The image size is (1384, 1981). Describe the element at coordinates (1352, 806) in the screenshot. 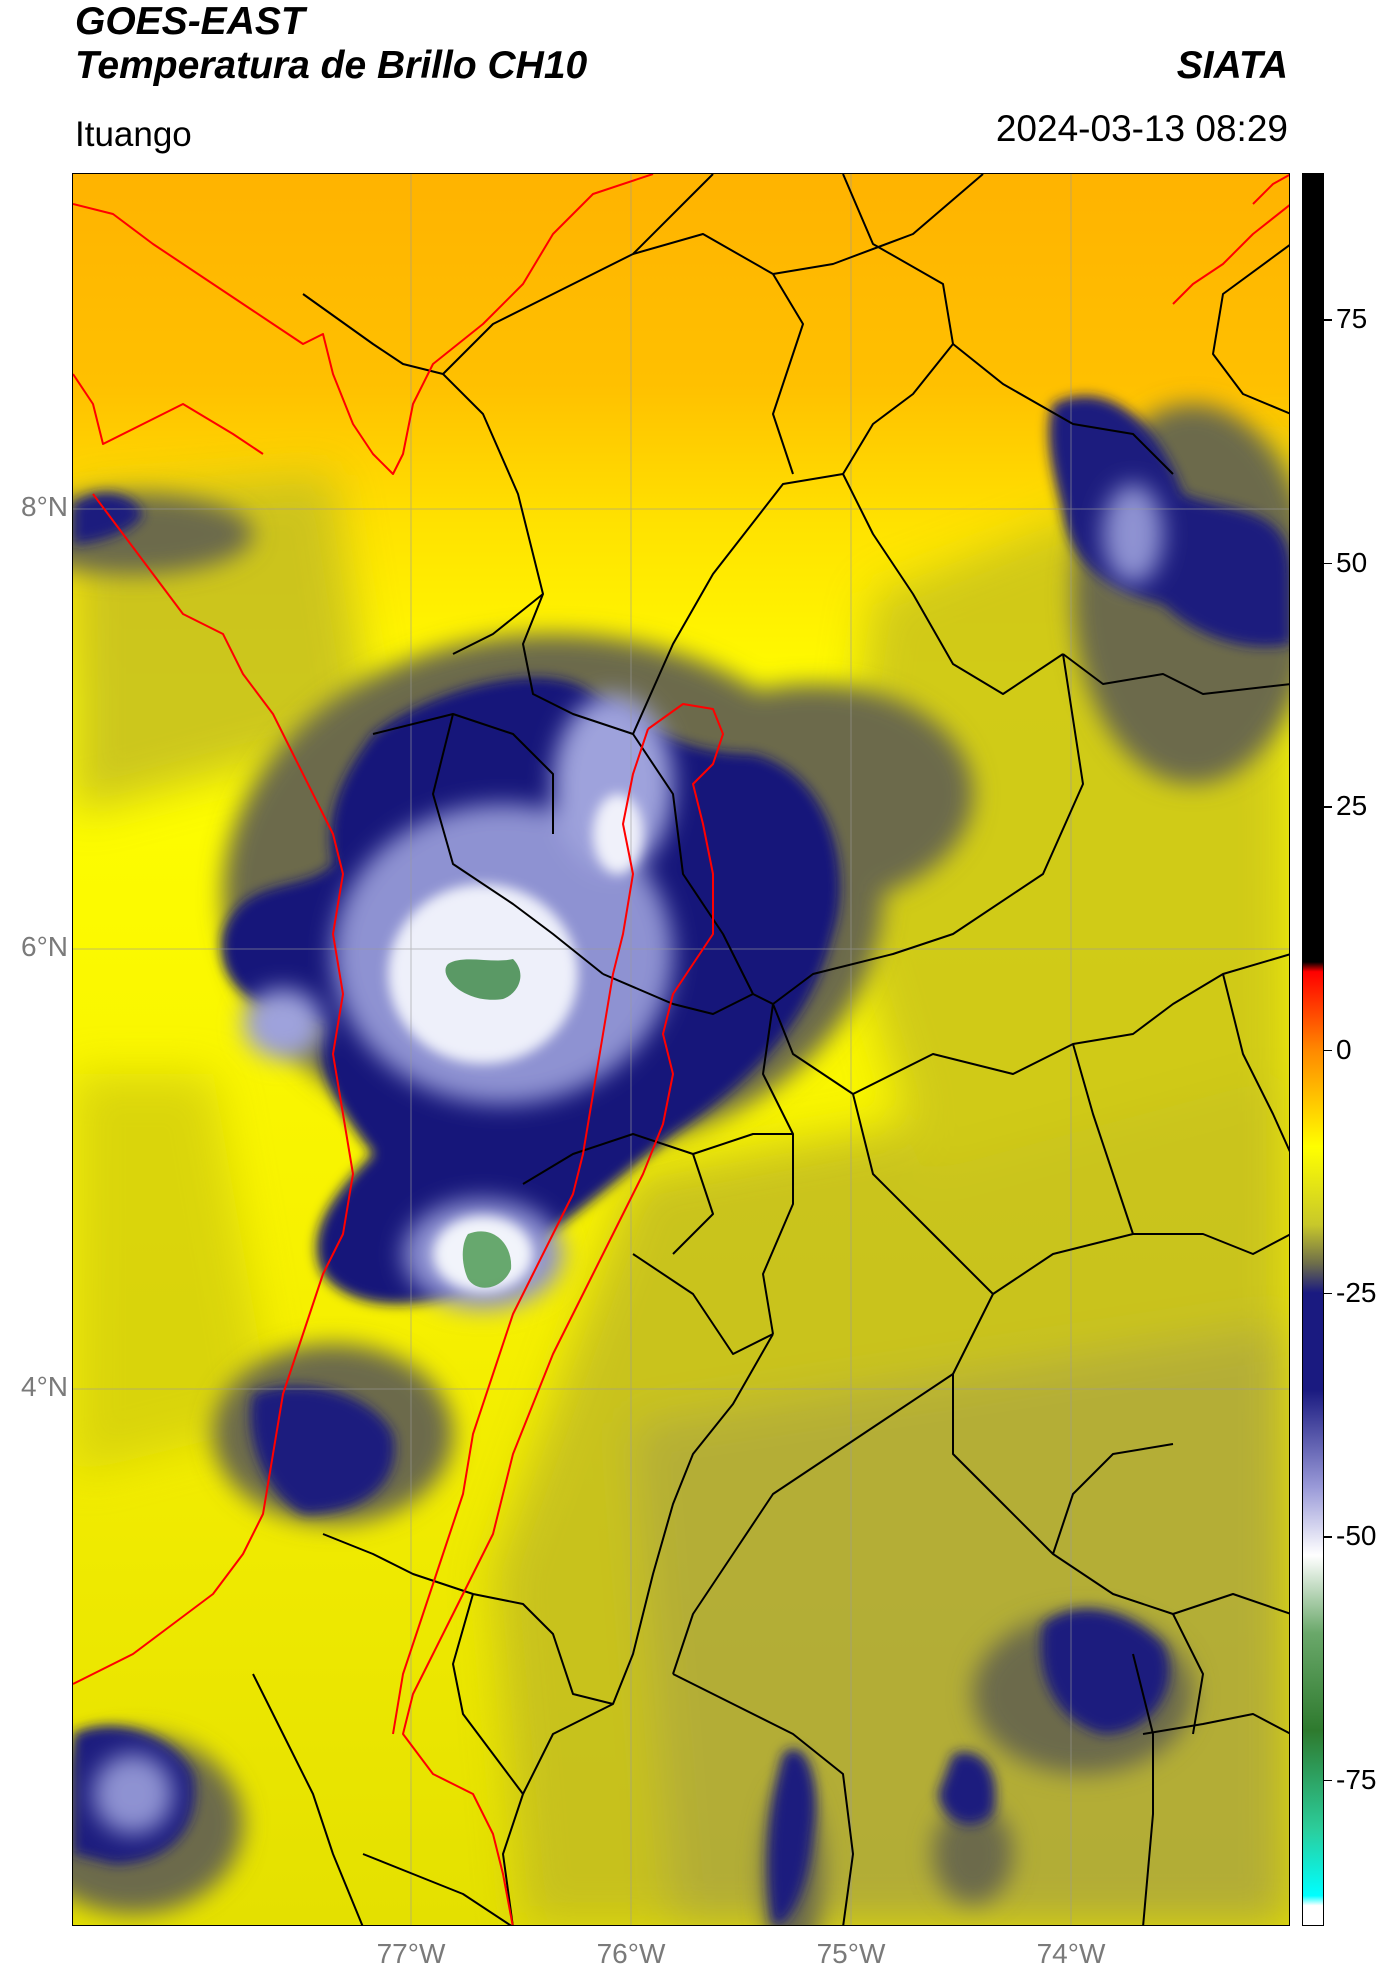

I see `colorbar-tick-label: 25` at that location.